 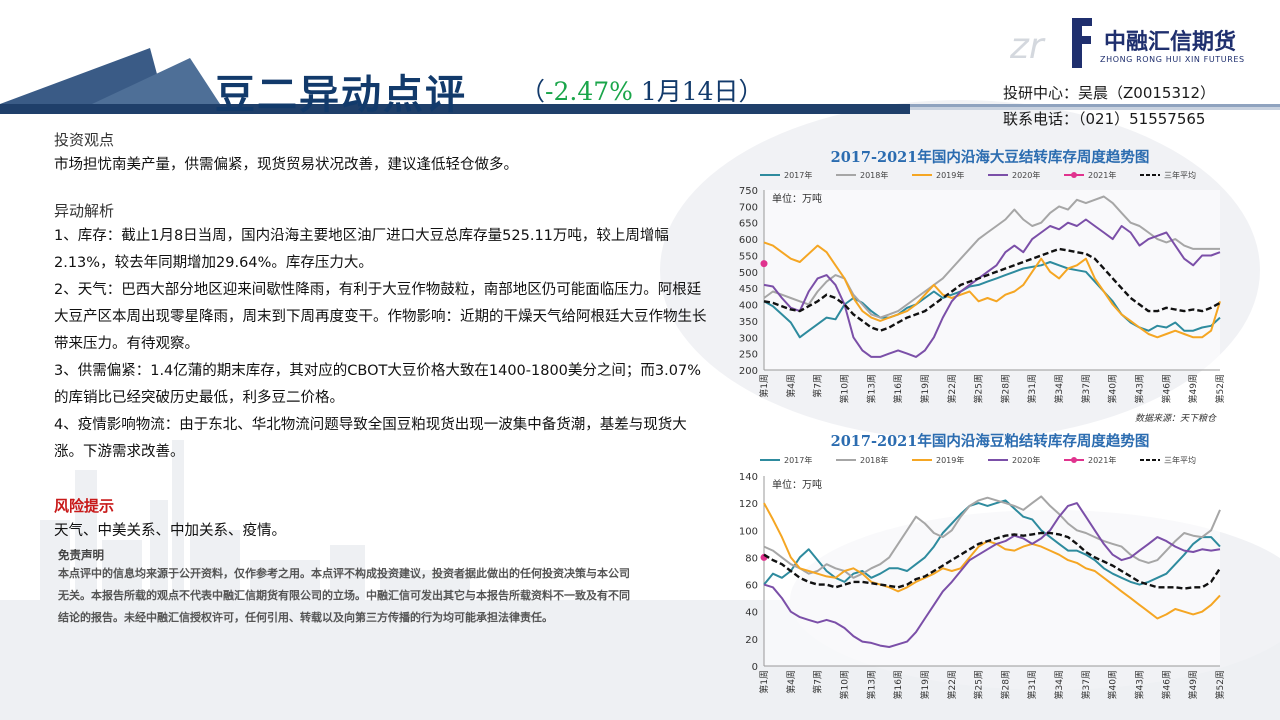 I want to click on subtitle-open: （, so click(x=533, y=91).